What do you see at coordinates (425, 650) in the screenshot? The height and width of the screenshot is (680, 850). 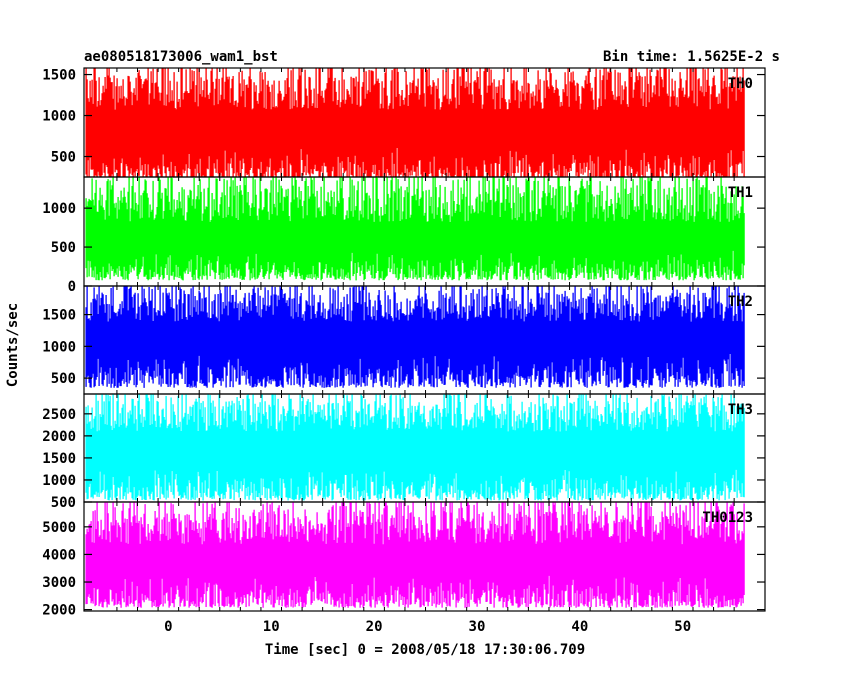 I see `x-axis-label: Time [sec] 0 = 2008/05/18 17:30:06.709` at bounding box center [425, 650].